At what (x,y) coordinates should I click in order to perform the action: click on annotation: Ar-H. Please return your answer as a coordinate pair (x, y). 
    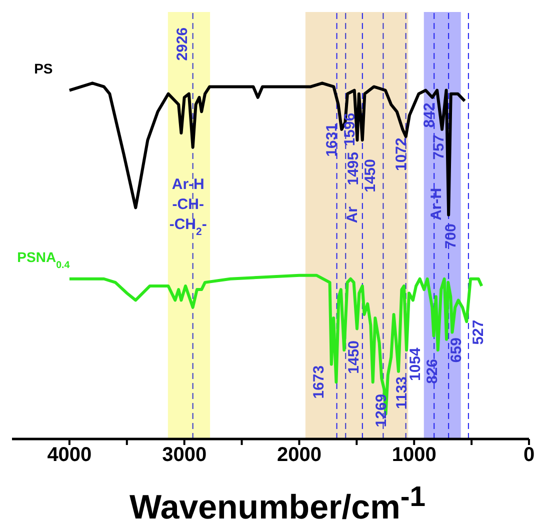
    Looking at the image, I should click on (435, 204).